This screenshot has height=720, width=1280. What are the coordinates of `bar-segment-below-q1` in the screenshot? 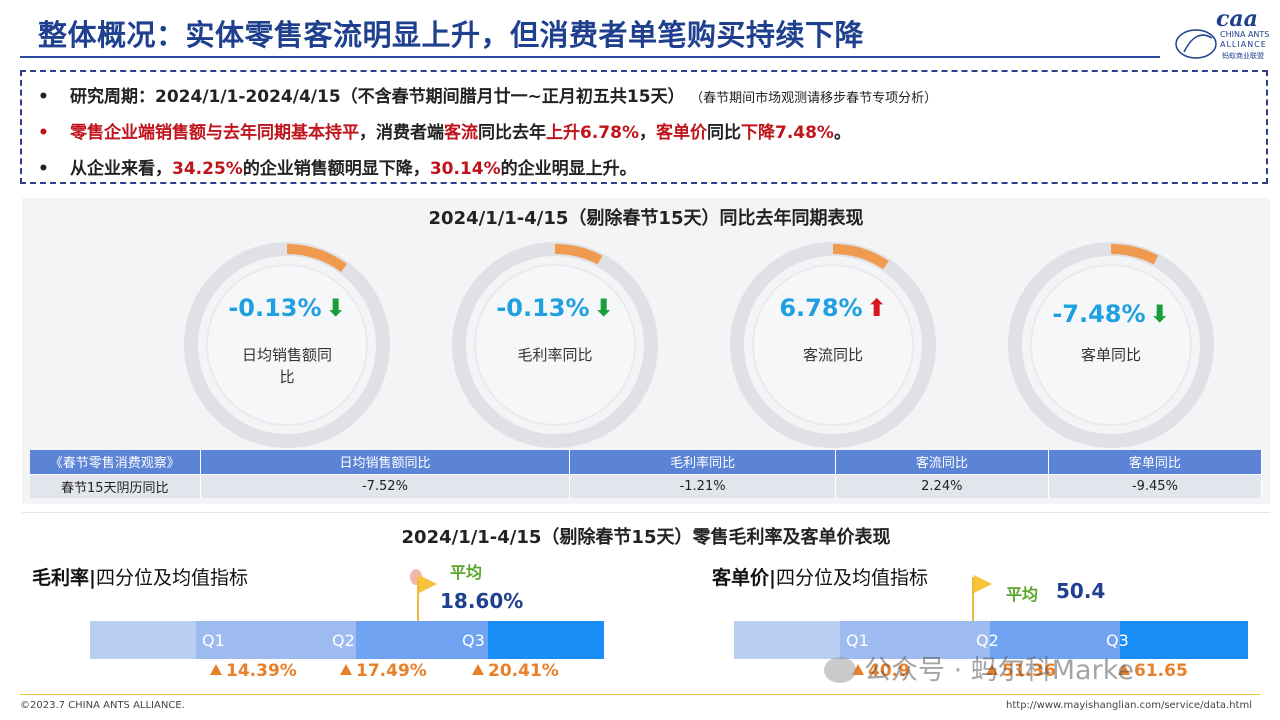 It's located at (143, 640).